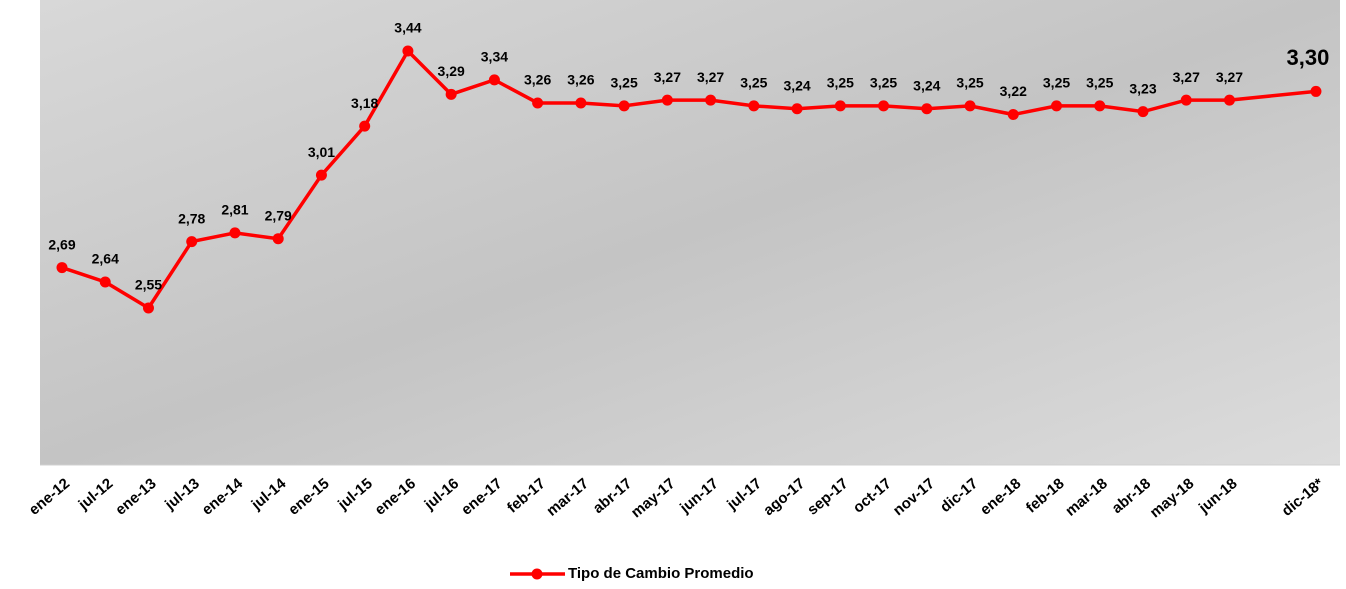 The height and width of the screenshot is (589, 1346). What do you see at coordinates (148, 285) in the screenshot?
I see `data-label: 2,55` at bounding box center [148, 285].